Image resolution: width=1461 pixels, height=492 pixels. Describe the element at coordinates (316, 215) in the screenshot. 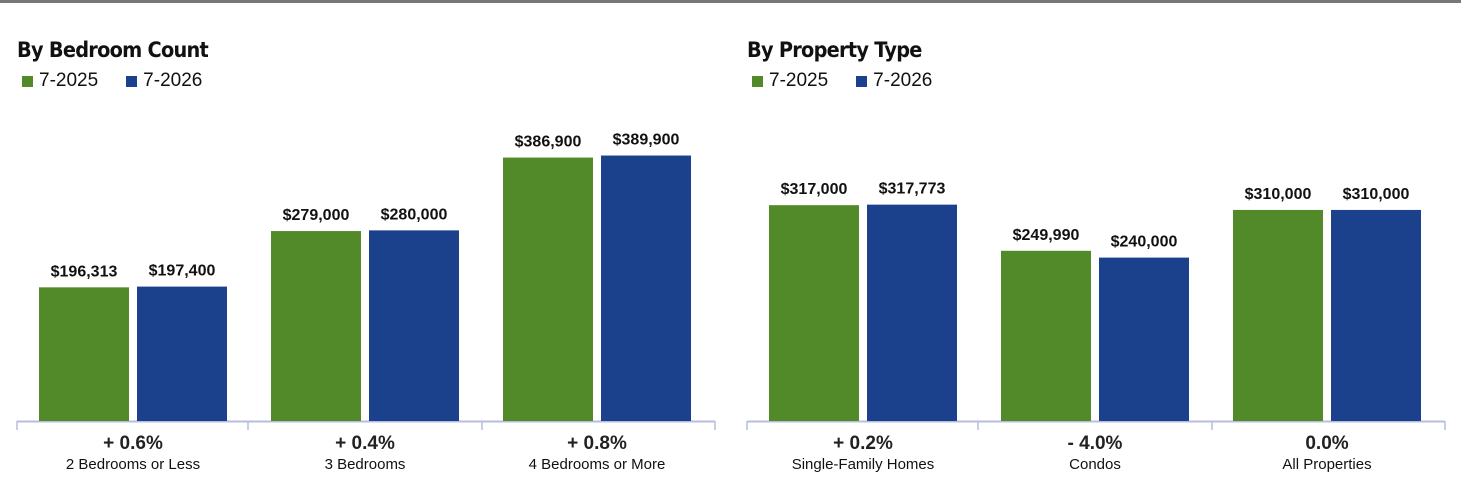

I see `bar-value-label: $279,000` at that location.